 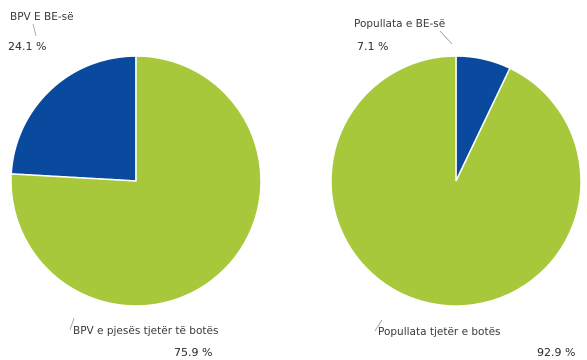 What do you see at coordinates (446, 37) in the screenshot?
I see `leader-line-eu-population` at bounding box center [446, 37].